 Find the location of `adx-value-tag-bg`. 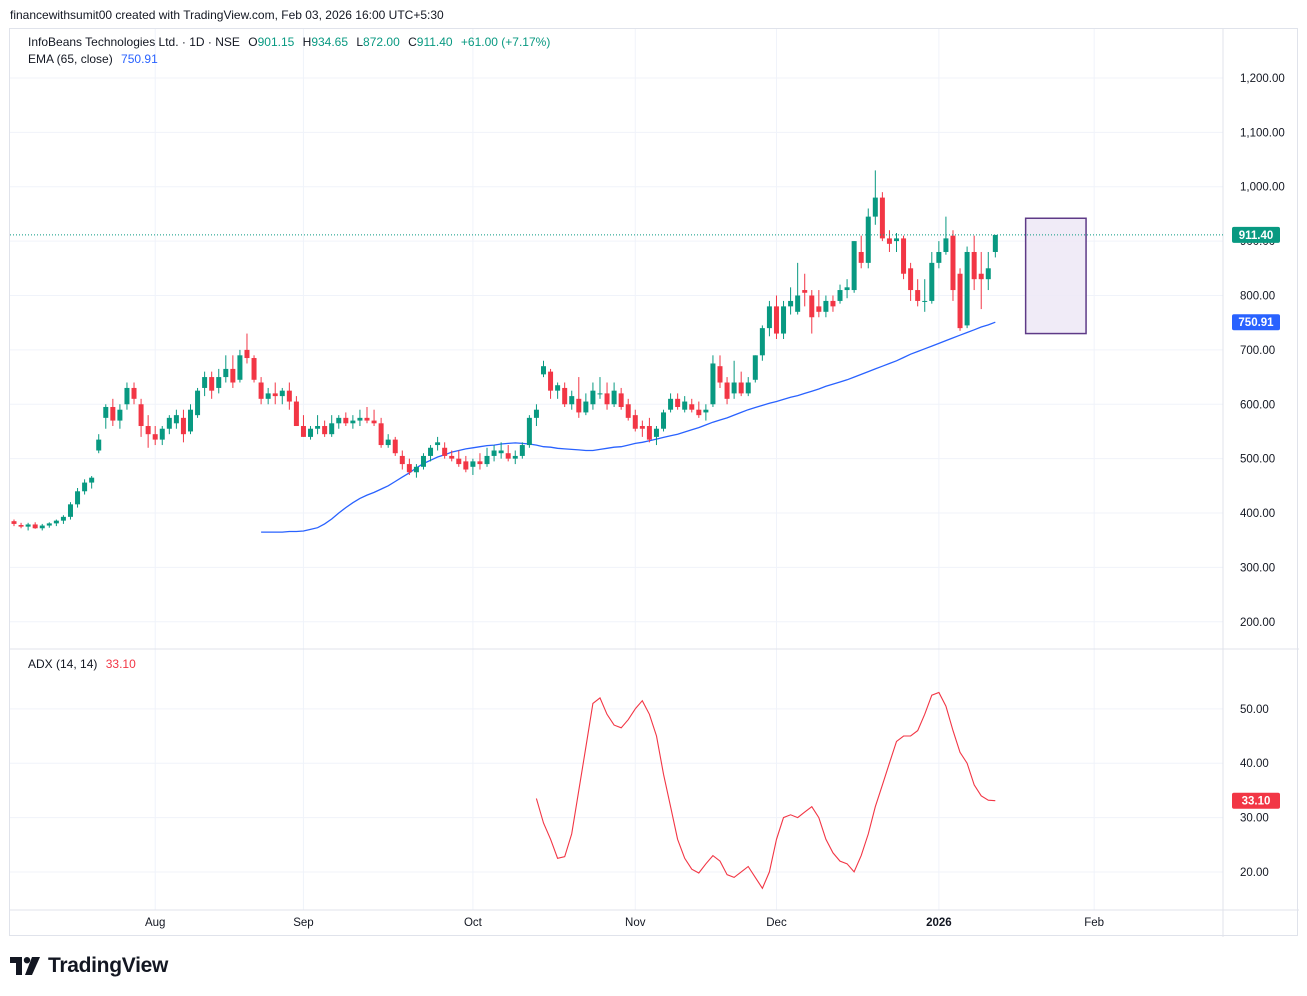

adx-value-tag-bg is located at coordinates (1256, 800).